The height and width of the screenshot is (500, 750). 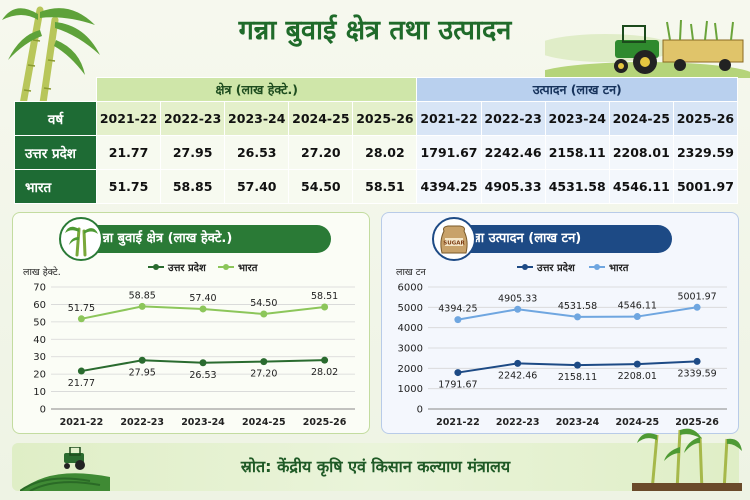 What do you see at coordinates (142, 372) in the screenshot?
I see `data-label: 27.95` at bounding box center [142, 372].